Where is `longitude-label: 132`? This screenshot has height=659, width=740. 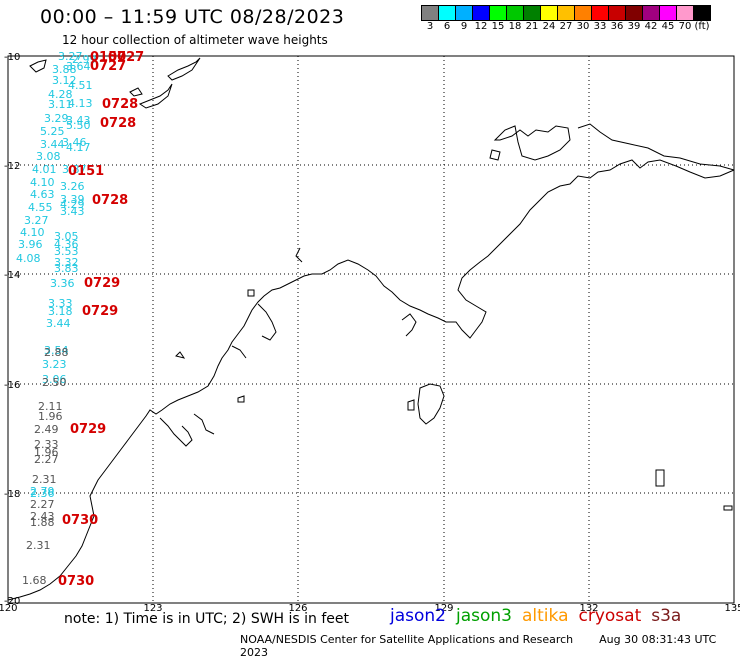
longitude-label: 132 is located at coordinates (588, 608).